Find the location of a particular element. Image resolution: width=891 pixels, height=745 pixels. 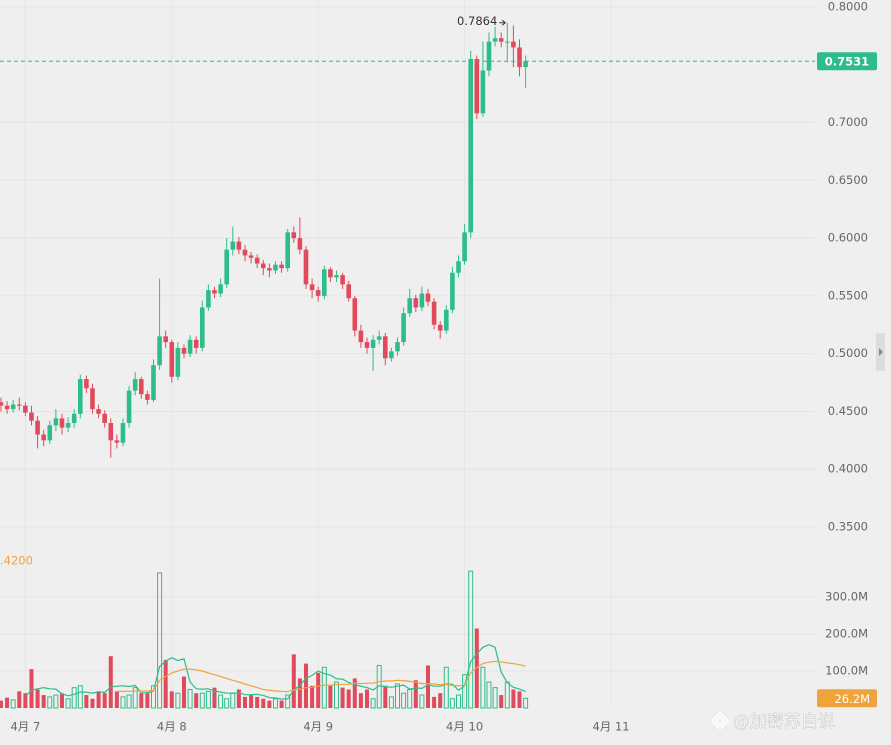

indicator-label: .4200 is located at coordinates (16, 561).